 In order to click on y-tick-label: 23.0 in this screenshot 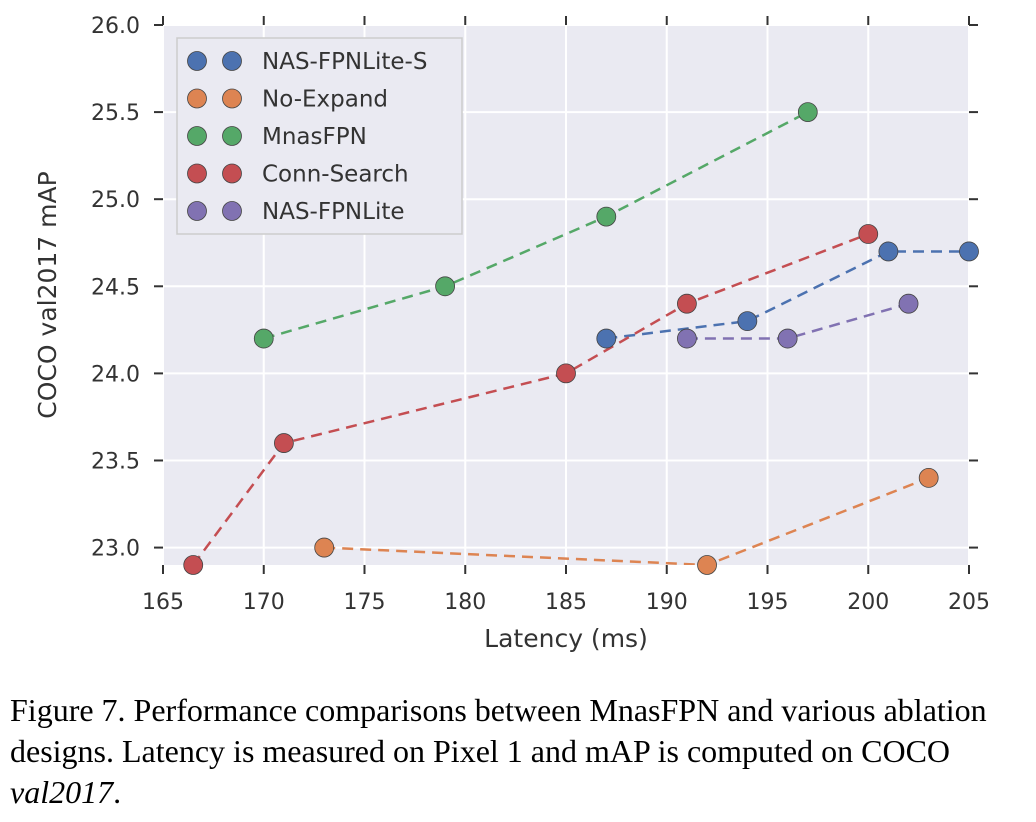, I will do `click(115, 549)`.